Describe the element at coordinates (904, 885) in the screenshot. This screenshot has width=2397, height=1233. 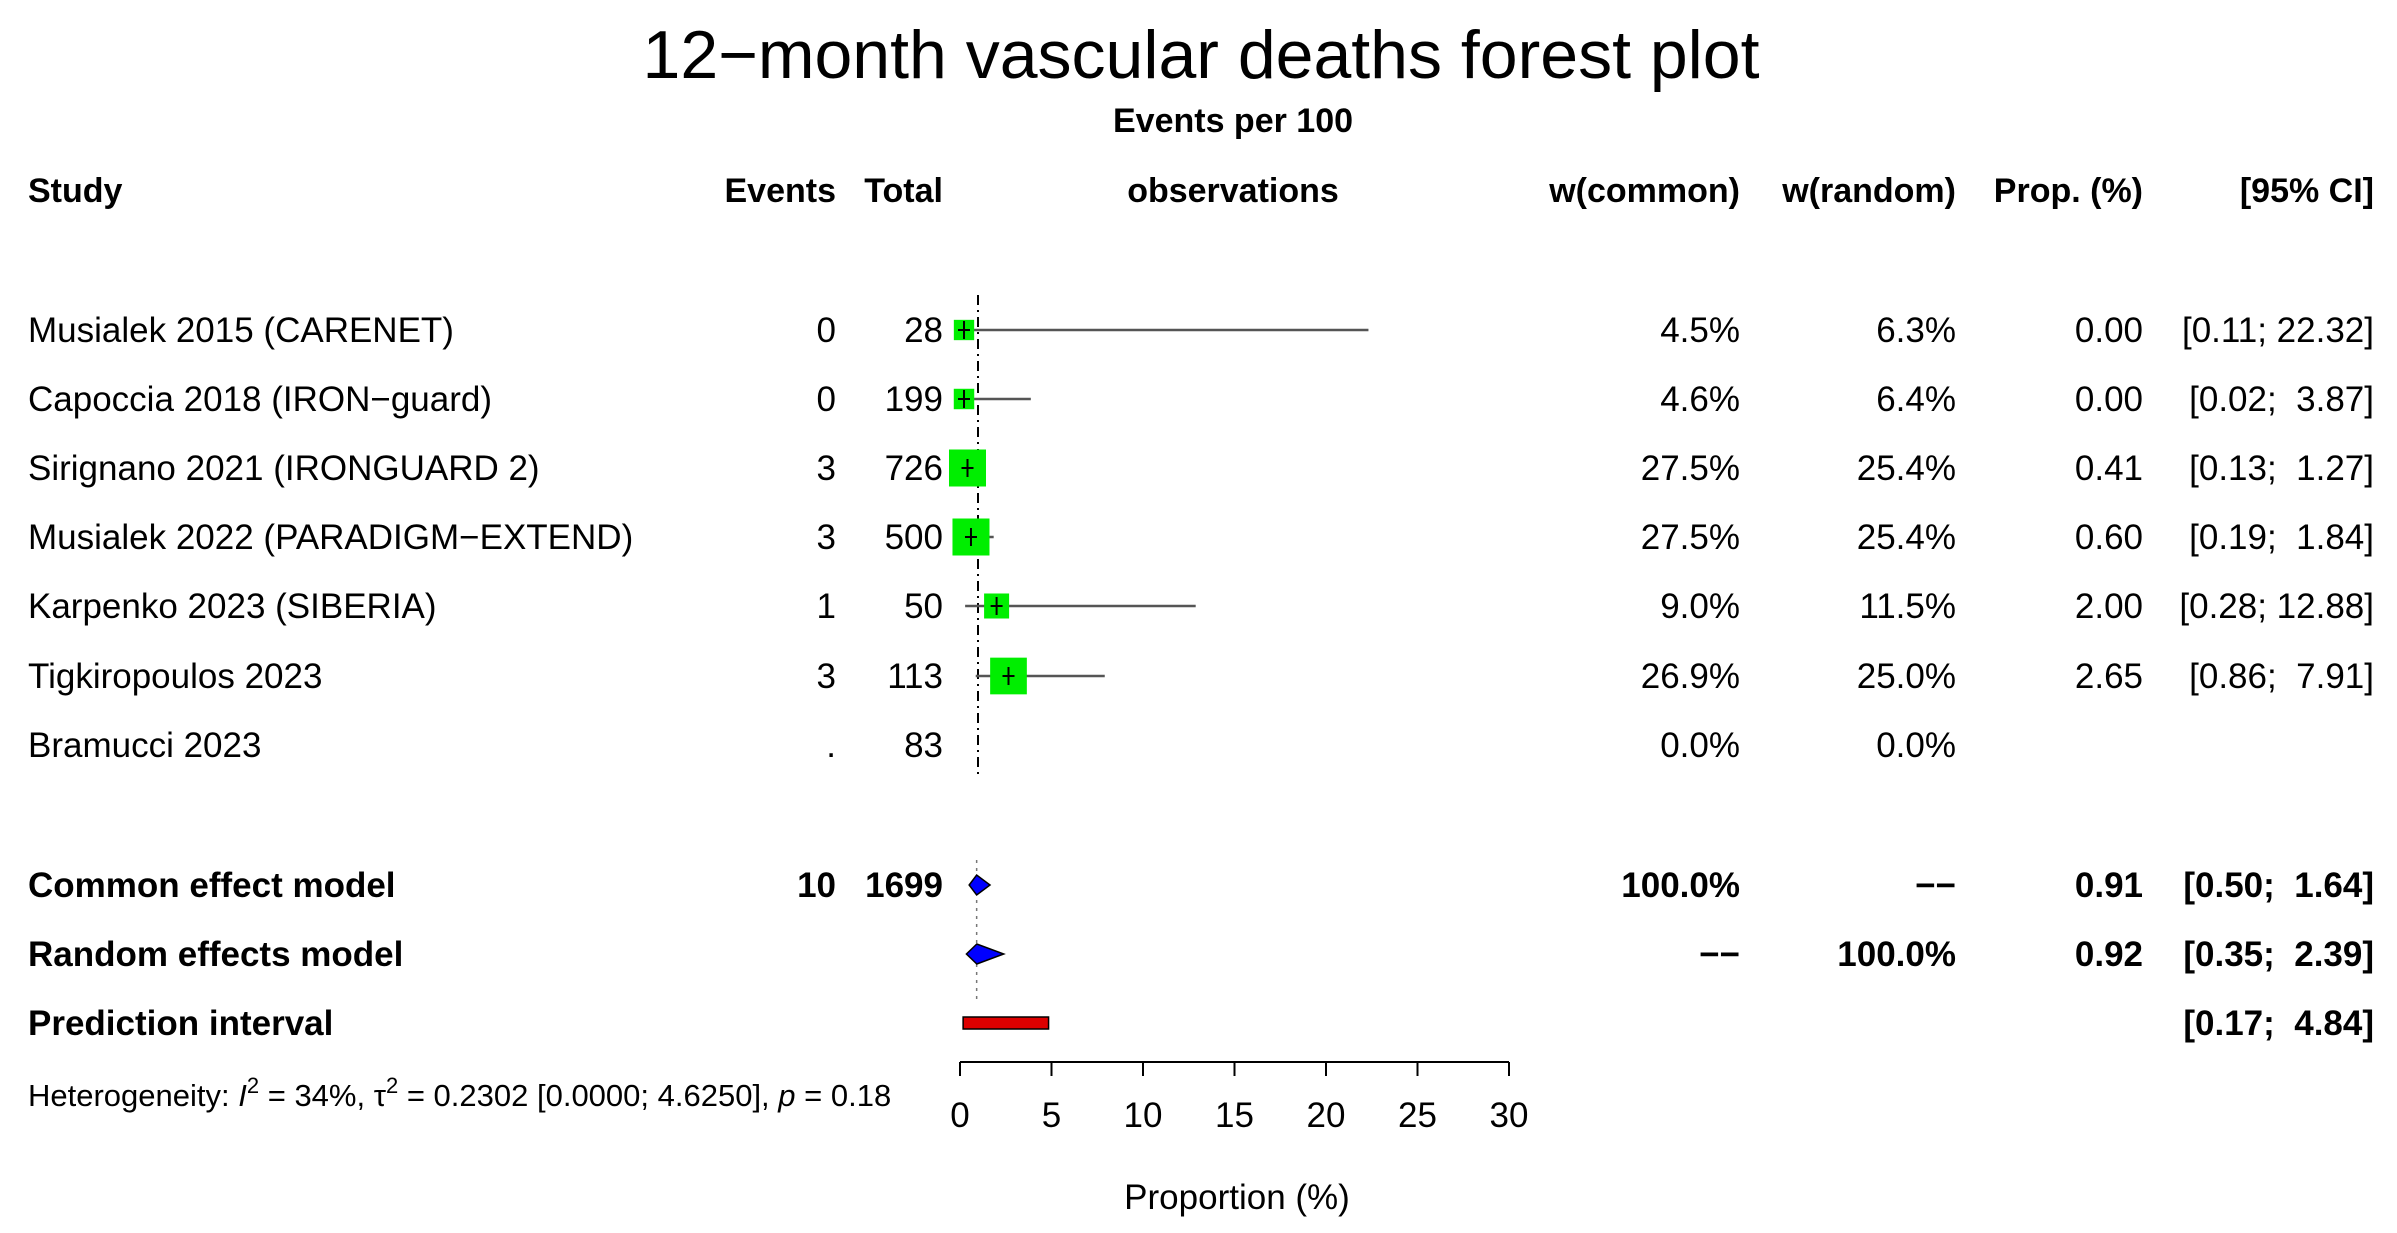
I see `common-total-cell: 1699` at that location.